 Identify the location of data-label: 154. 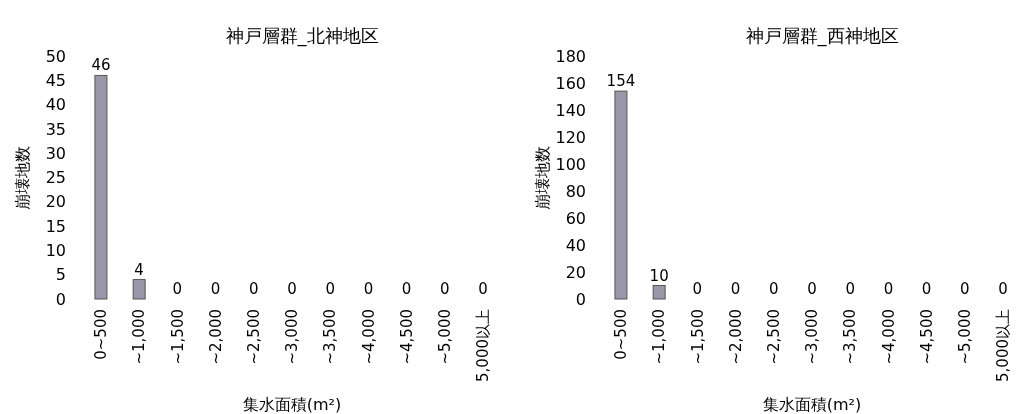
(621, 81).